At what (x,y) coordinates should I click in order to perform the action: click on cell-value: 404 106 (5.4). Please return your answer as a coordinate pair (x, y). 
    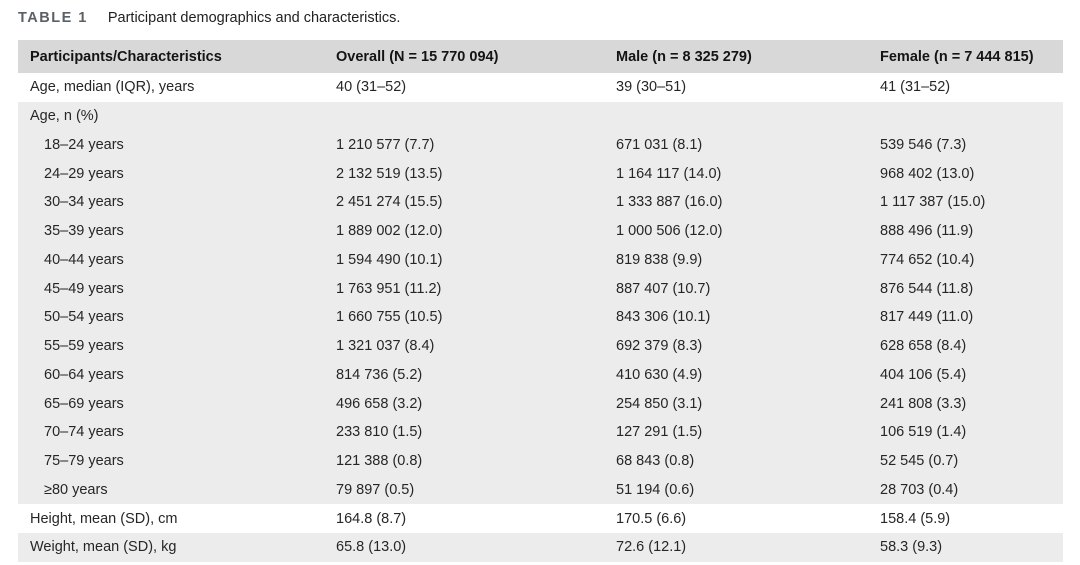
    Looking at the image, I should click on (965, 375).